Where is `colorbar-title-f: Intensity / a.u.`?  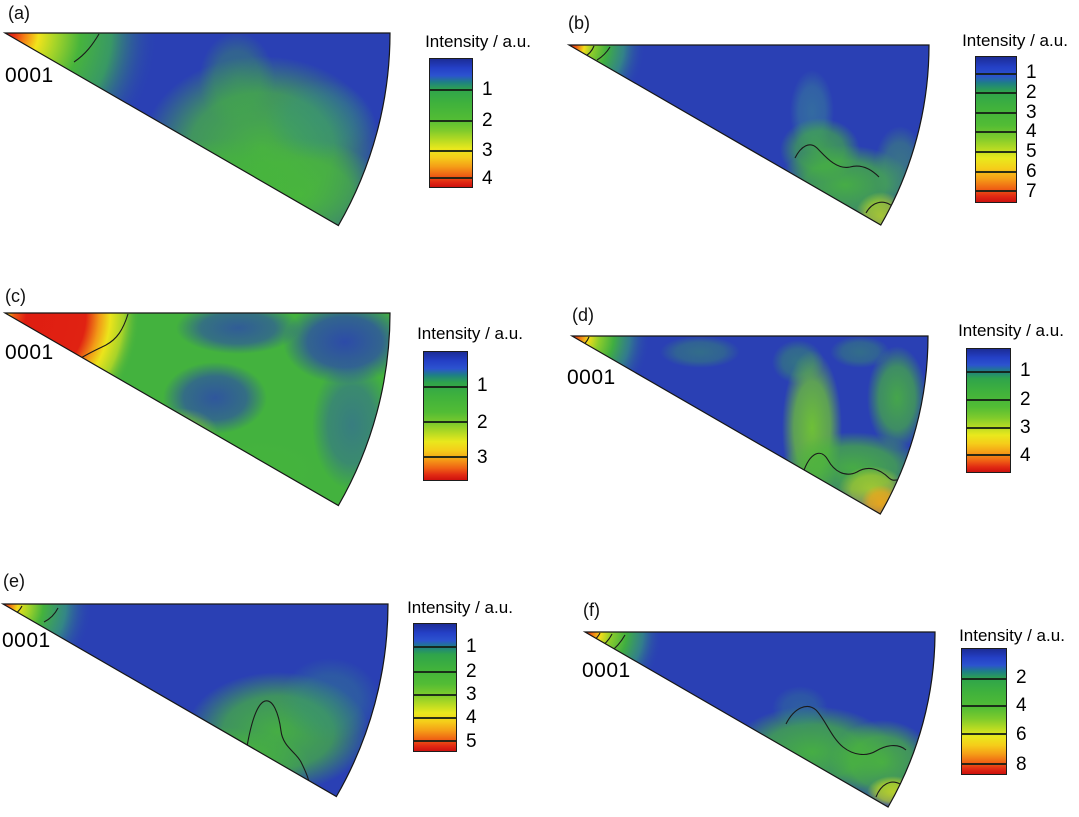 colorbar-title-f: Intensity / a.u. is located at coordinates (1012, 635).